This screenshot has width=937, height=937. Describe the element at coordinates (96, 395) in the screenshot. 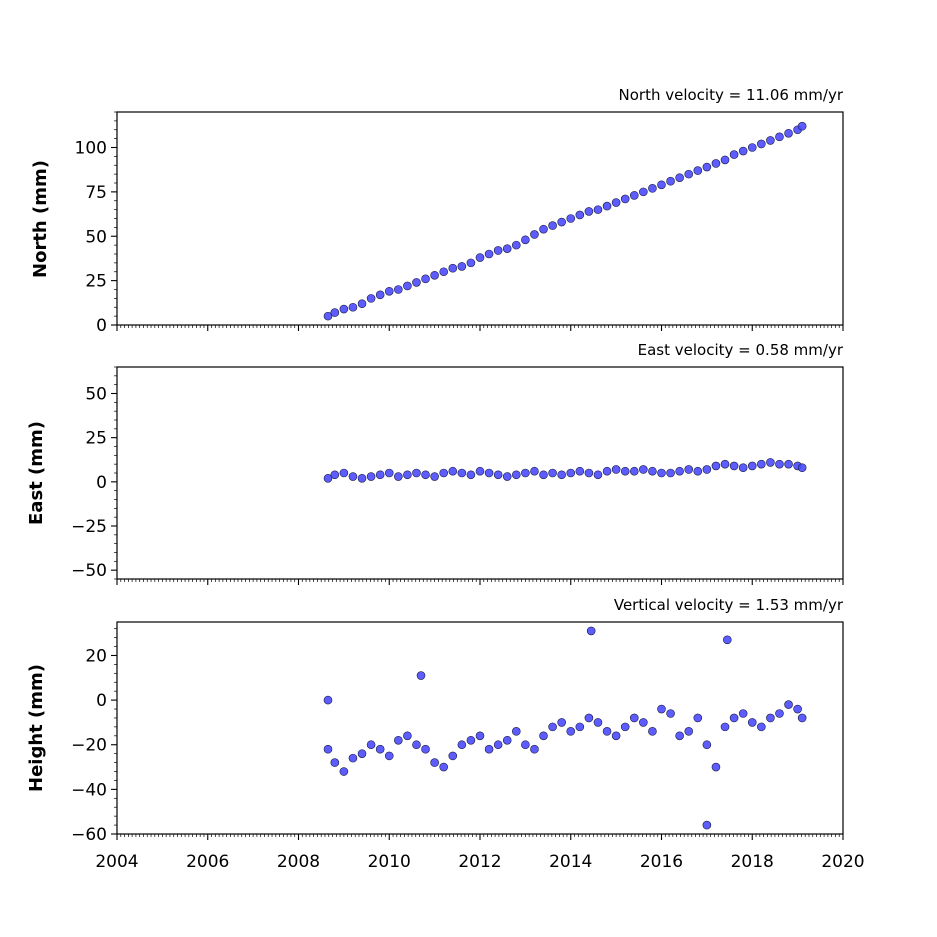

I see `east-ytick-label: 50` at that location.